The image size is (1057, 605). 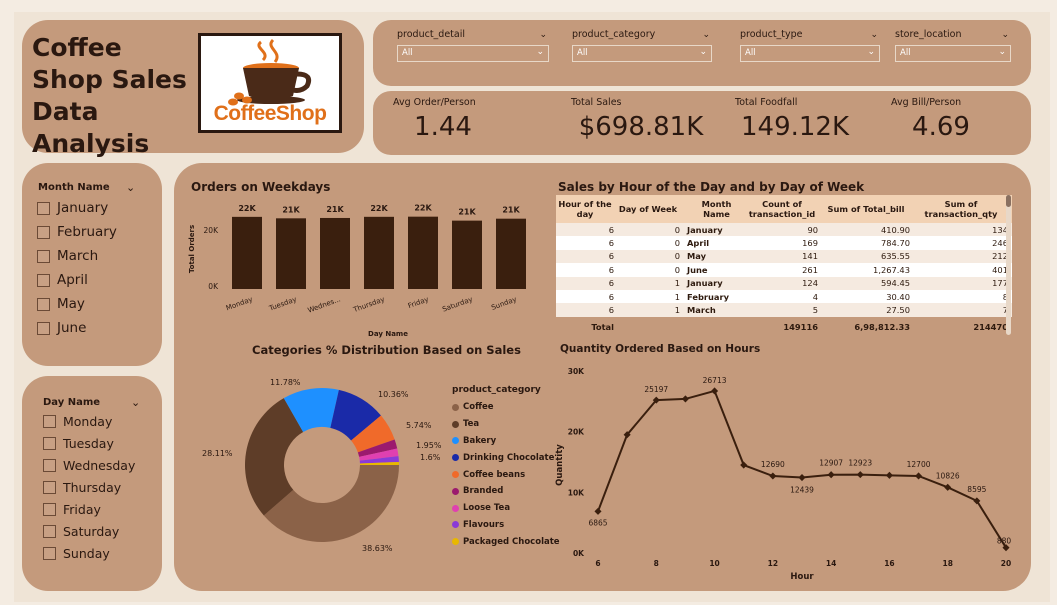 What do you see at coordinates (418, 302) in the screenshot?
I see `x-tick-label: Friday` at bounding box center [418, 302].